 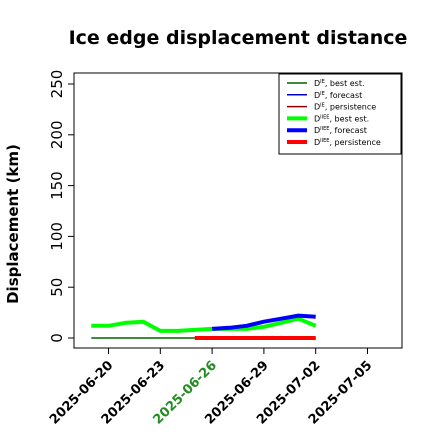 What do you see at coordinates (340, 130) in the screenshot?
I see `legend-entry-4: DIIEE, forecast` at bounding box center [340, 130].